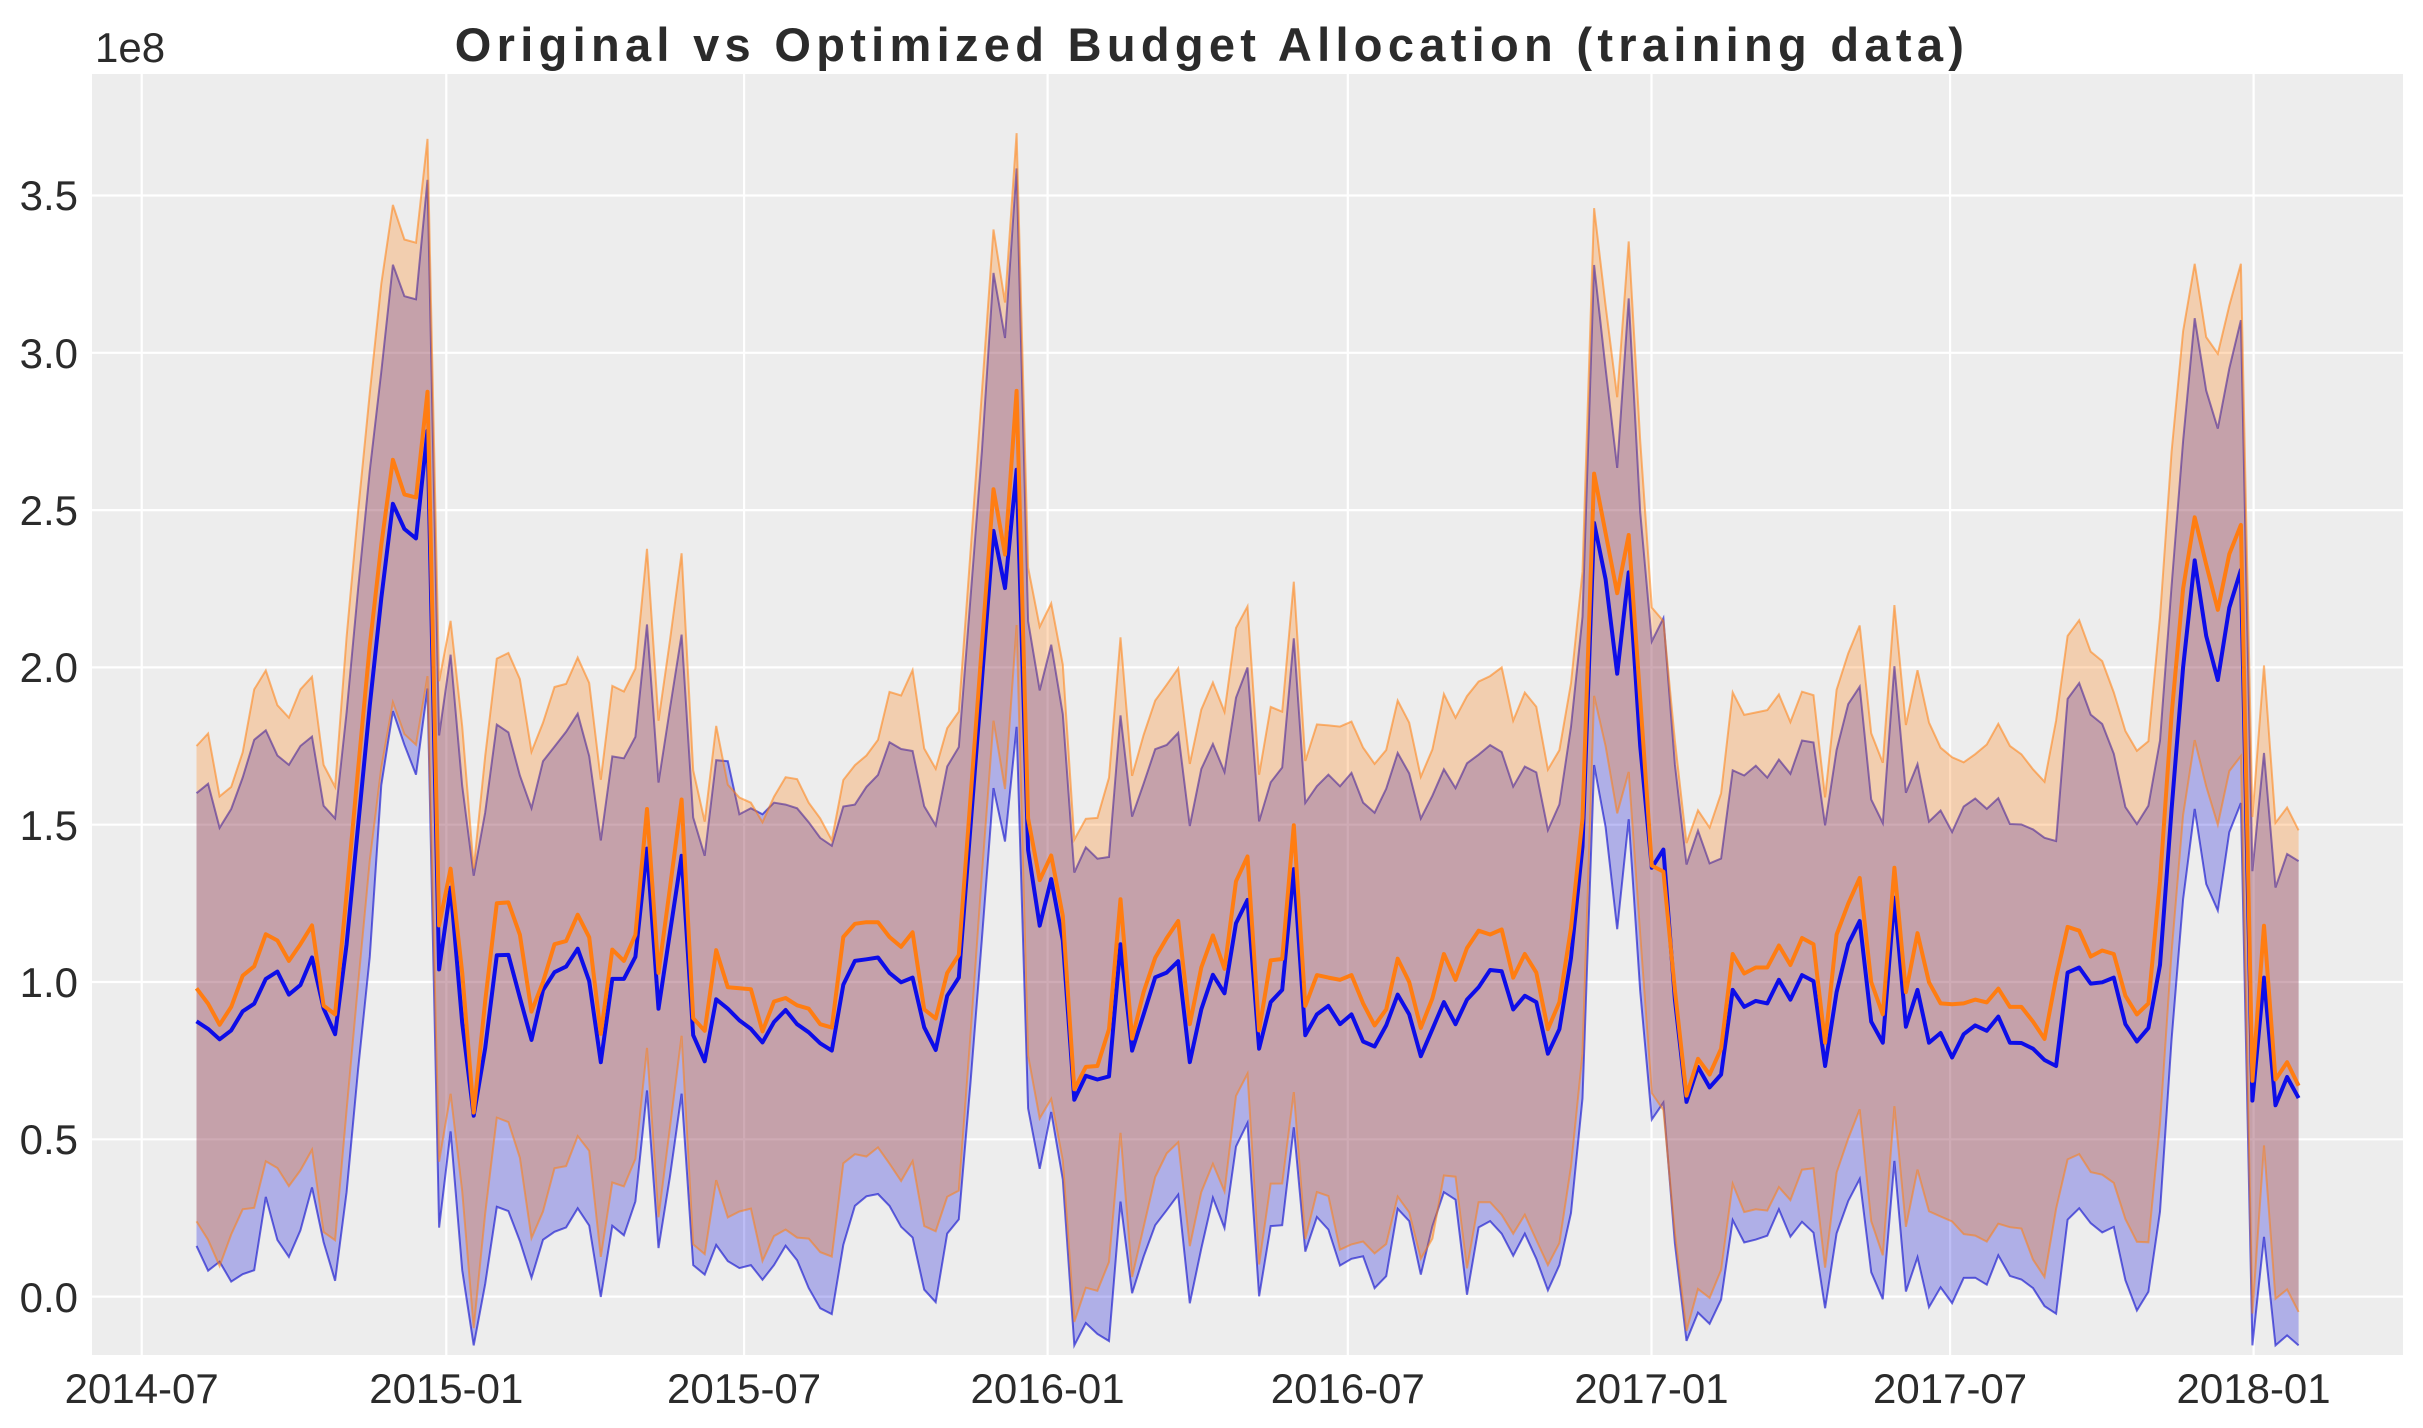  Describe the element at coordinates (49, 1139) in the screenshot. I see `svg-text: 0.5` at that location.